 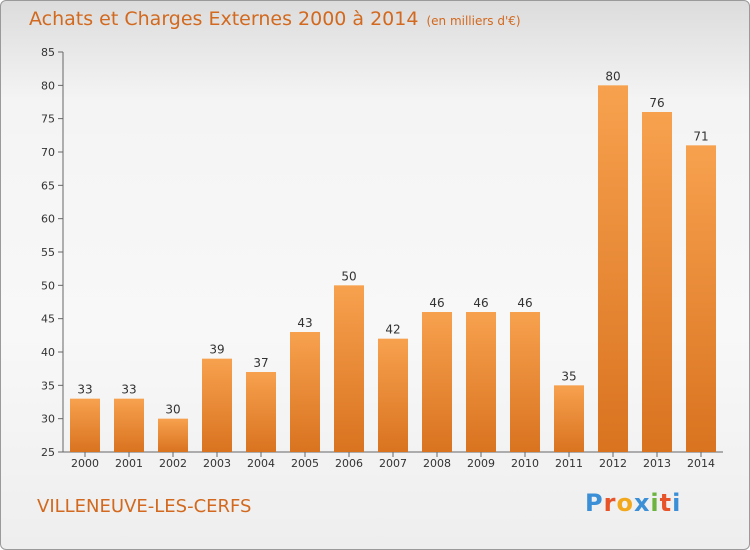 What do you see at coordinates (700, 136) in the screenshot?
I see `bar-value-label: 71` at bounding box center [700, 136].